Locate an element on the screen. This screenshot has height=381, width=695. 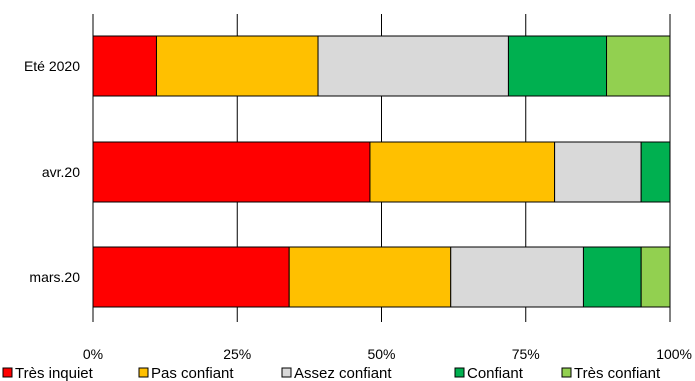
legend-label: Pas confiant is located at coordinates (192, 373).